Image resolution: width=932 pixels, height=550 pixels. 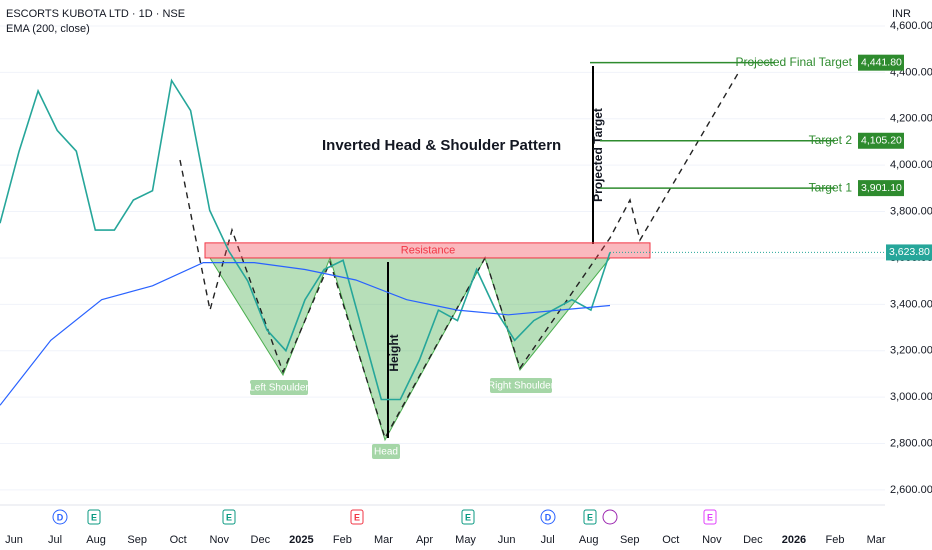 I want to click on resistance-label: Resistance, so click(x=428, y=250).